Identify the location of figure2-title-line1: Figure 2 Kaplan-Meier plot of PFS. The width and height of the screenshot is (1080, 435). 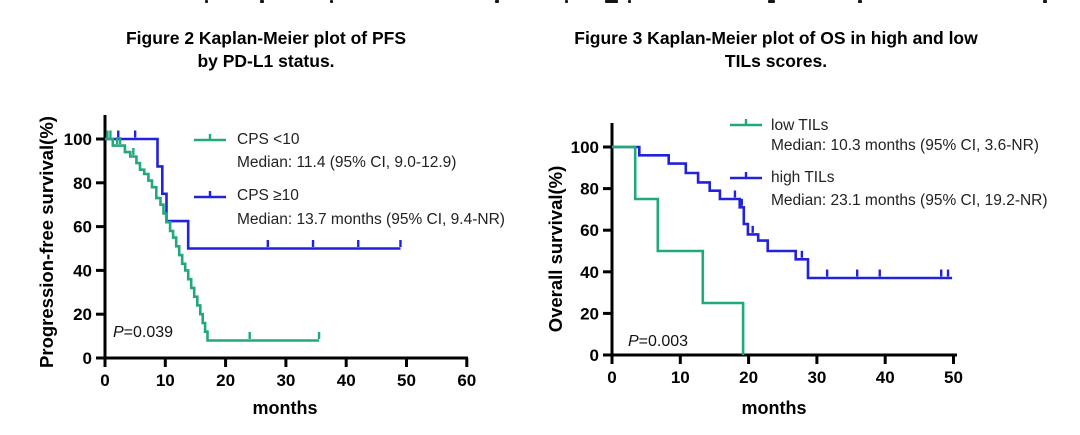
(266, 38).